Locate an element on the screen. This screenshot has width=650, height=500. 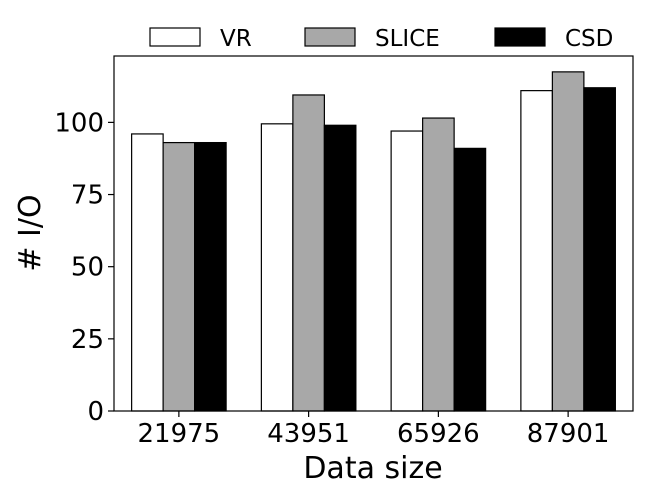
y-axis-title: # I/O is located at coordinates (30, 232).